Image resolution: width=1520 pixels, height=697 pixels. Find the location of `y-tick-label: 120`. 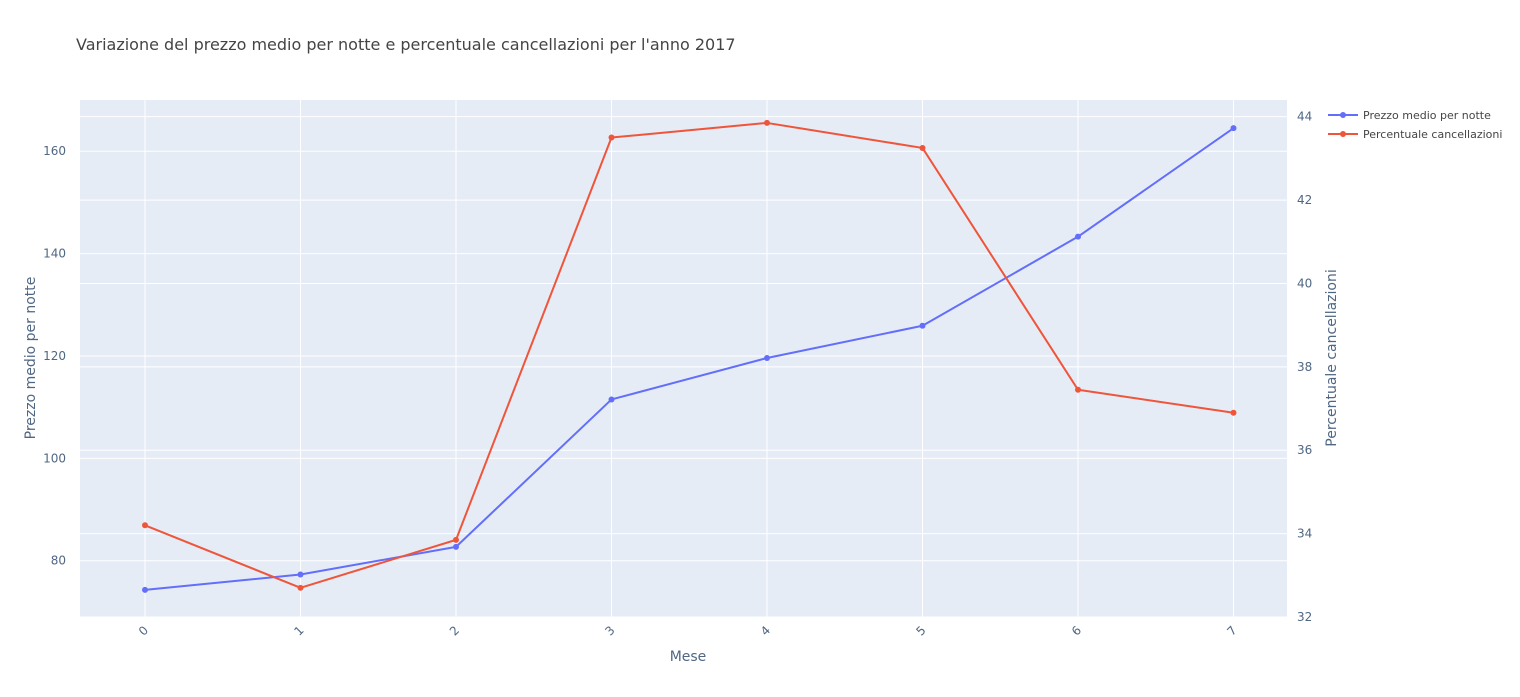

y-tick-label: 120 is located at coordinates (54, 356).